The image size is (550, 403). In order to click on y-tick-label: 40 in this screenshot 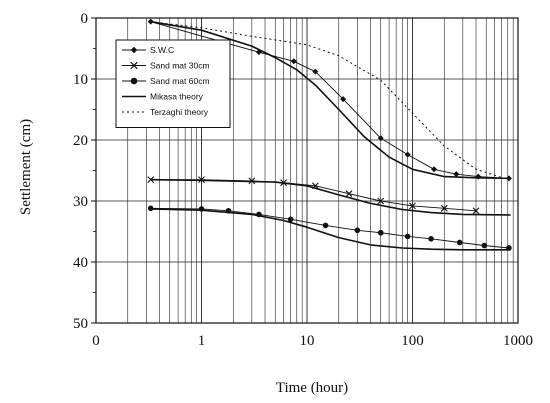, I will do `click(80, 263)`.